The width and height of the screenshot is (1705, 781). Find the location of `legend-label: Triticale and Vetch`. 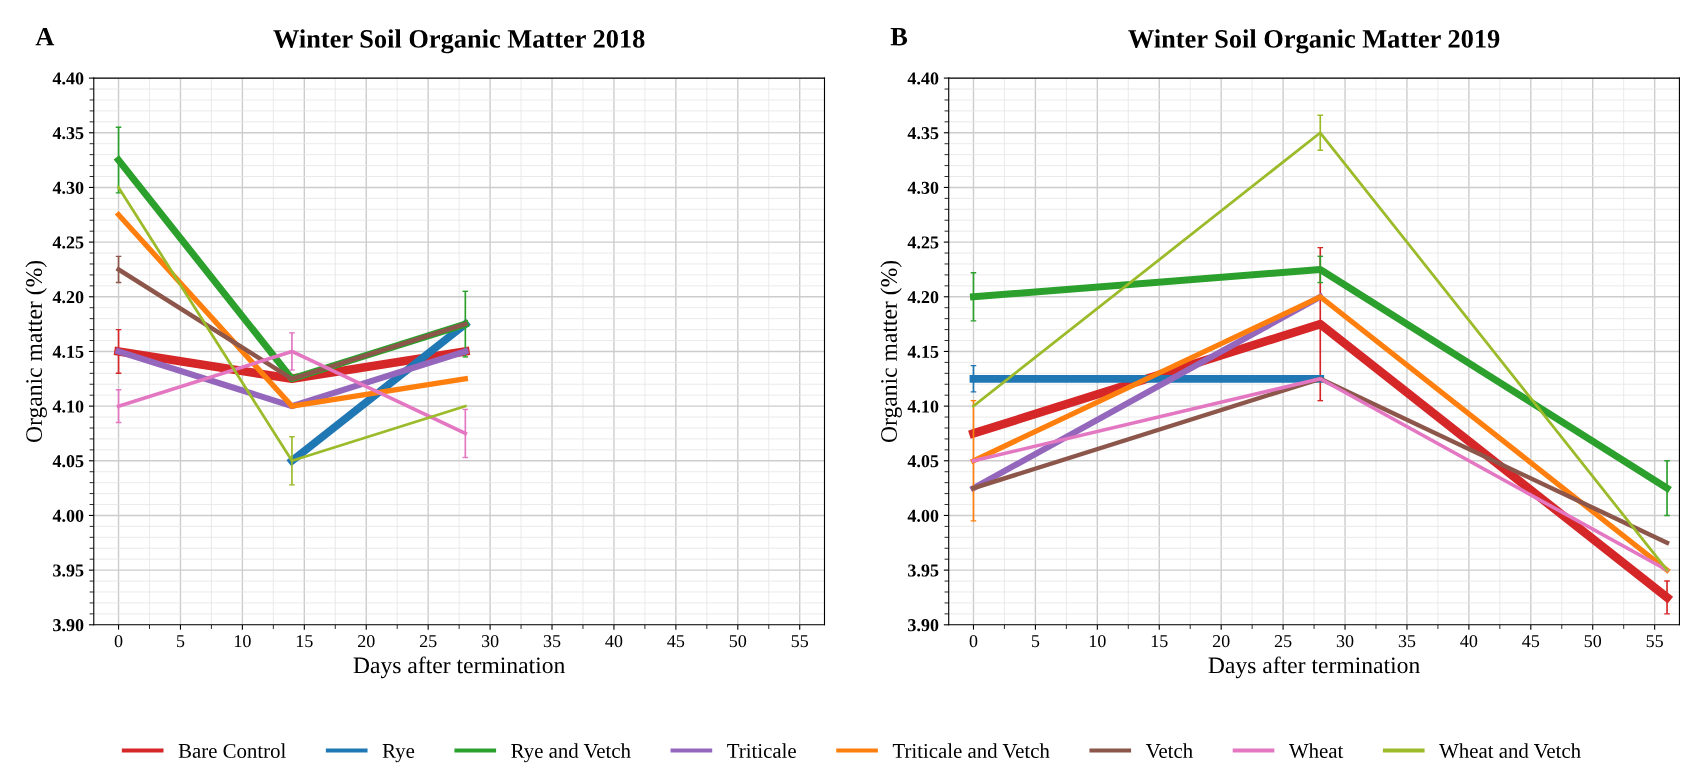

legend-label: Triticale and Vetch is located at coordinates (971, 751).